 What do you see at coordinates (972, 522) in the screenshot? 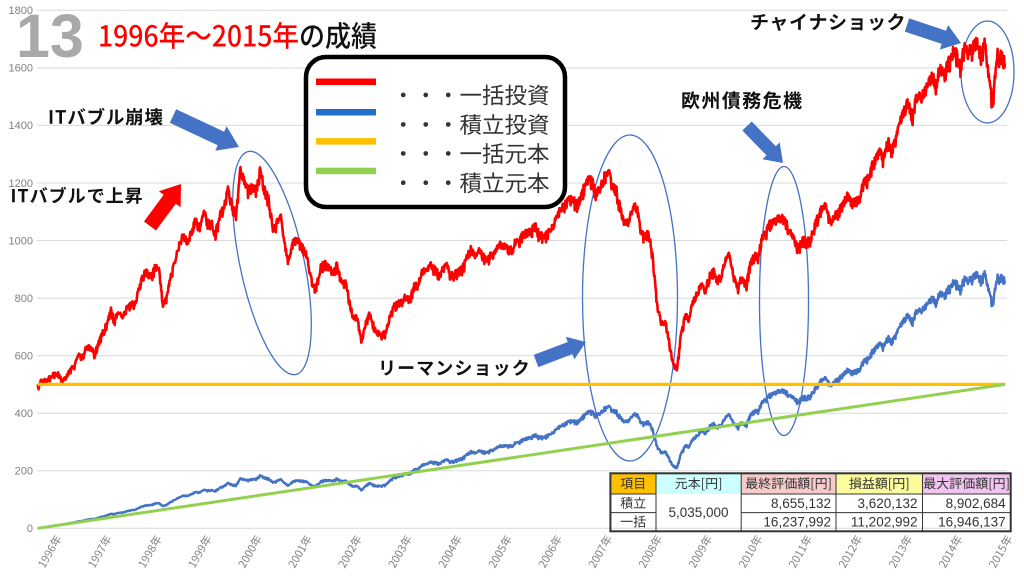
I see `svg-text: 16,946,137` at bounding box center [972, 522].